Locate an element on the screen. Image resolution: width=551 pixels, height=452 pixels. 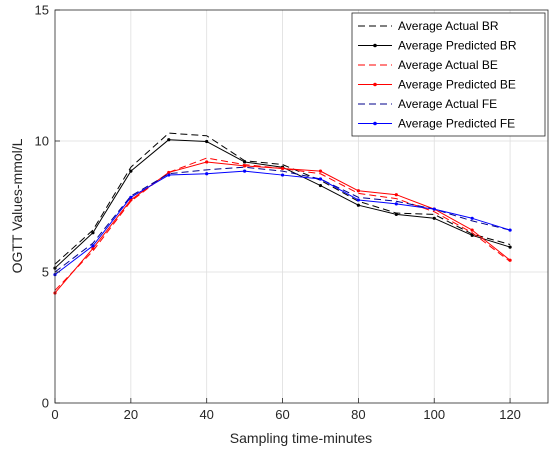
x-tick-label: 20 is located at coordinates (131, 414).